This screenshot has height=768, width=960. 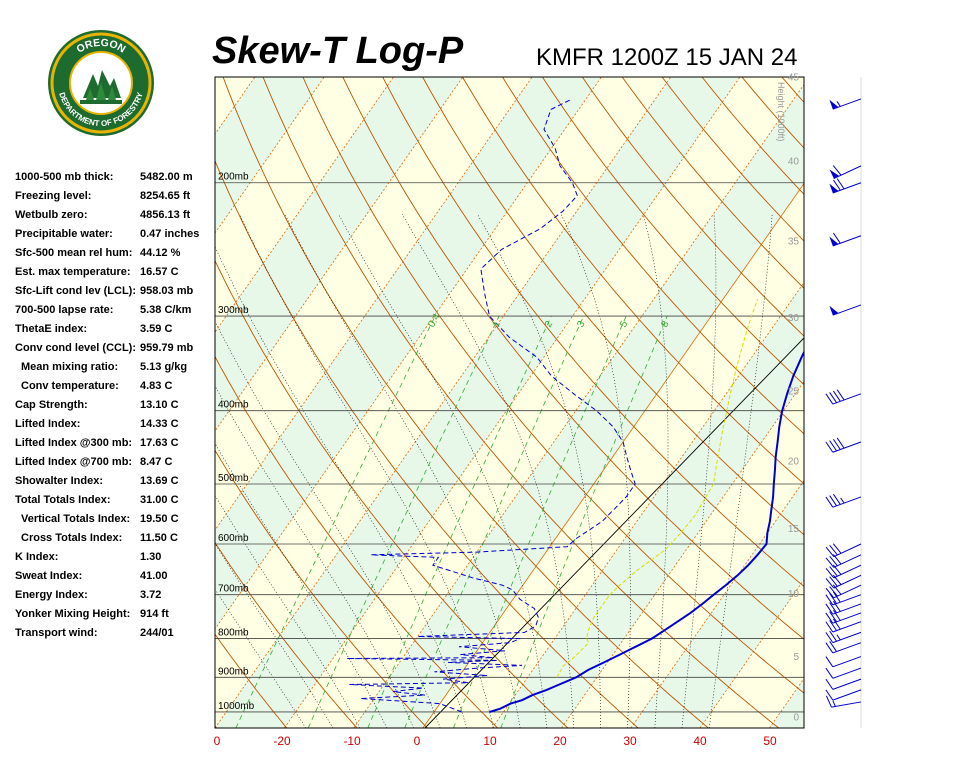 I want to click on index-label: Conv temperature:, so click(x=70, y=386).